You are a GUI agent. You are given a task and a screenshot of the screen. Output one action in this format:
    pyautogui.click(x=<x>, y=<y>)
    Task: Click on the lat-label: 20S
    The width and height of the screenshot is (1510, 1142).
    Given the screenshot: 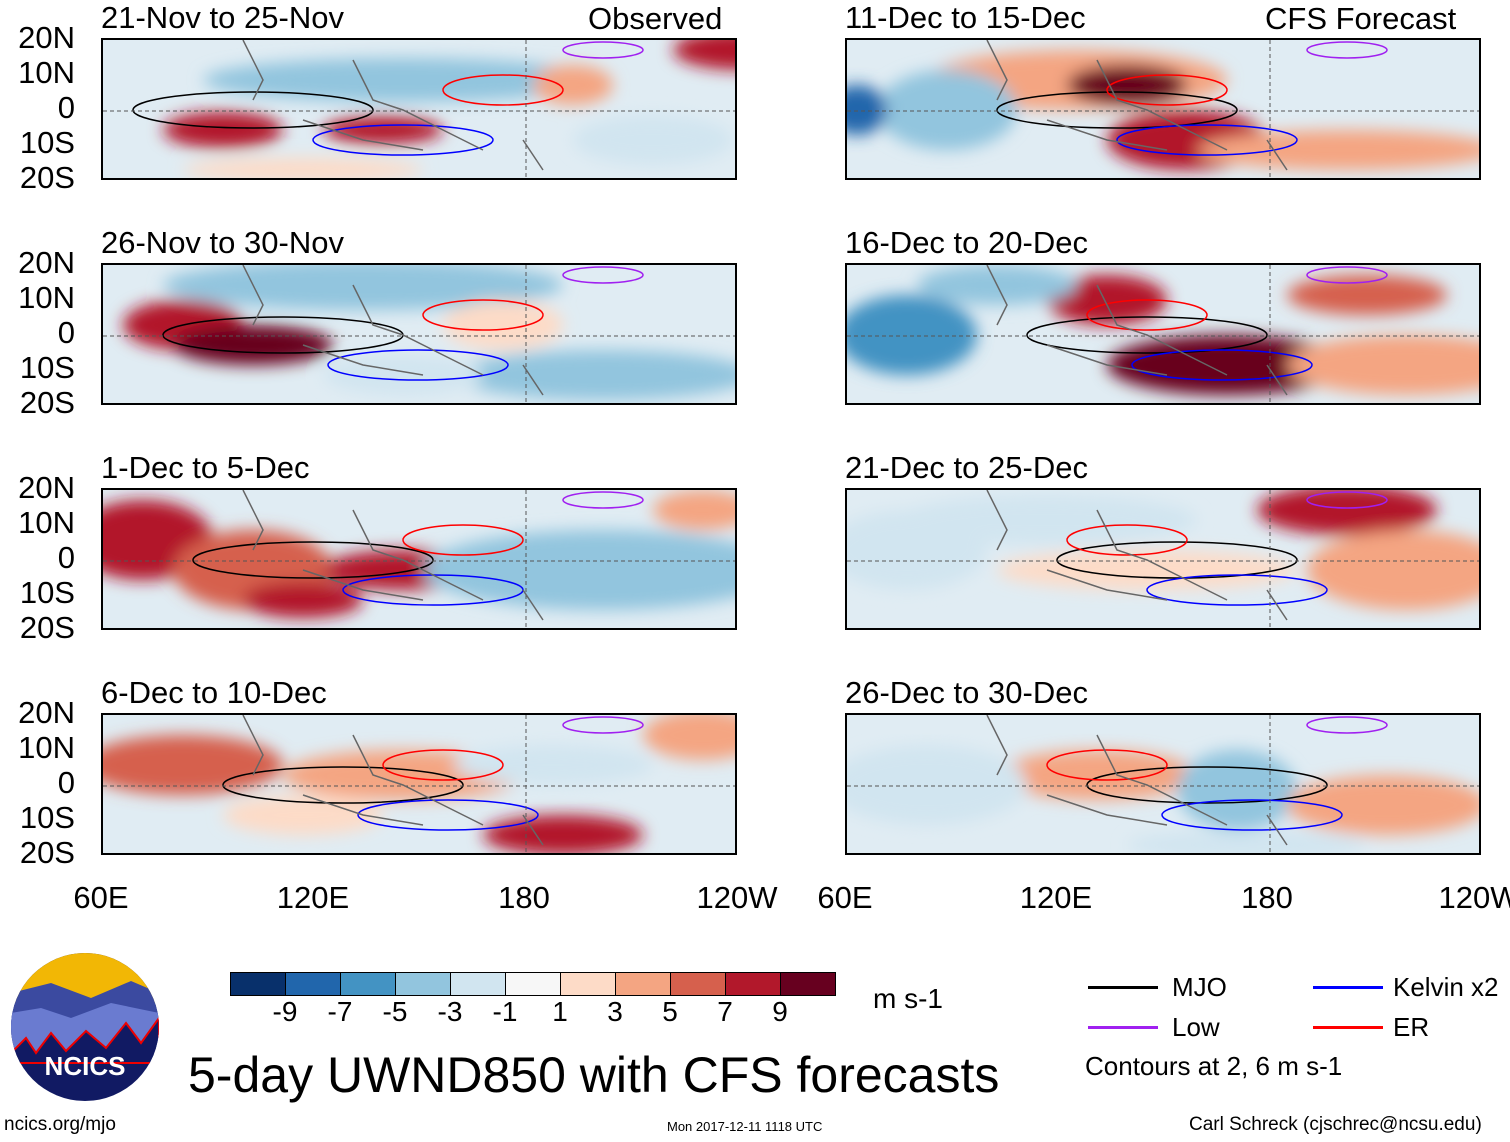 What is the action you would take?
    pyautogui.click(x=47, y=402)
    